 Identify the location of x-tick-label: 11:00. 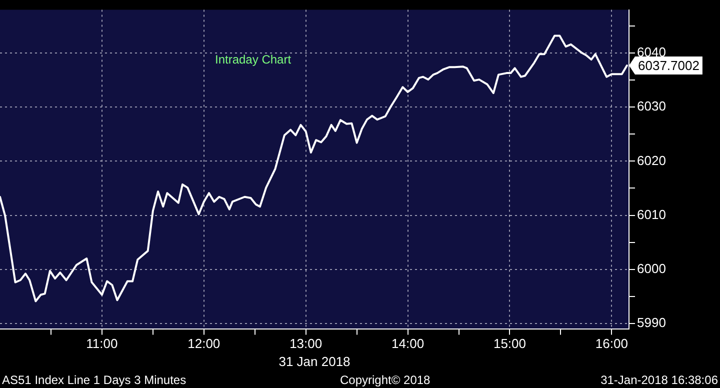
(102, 344).